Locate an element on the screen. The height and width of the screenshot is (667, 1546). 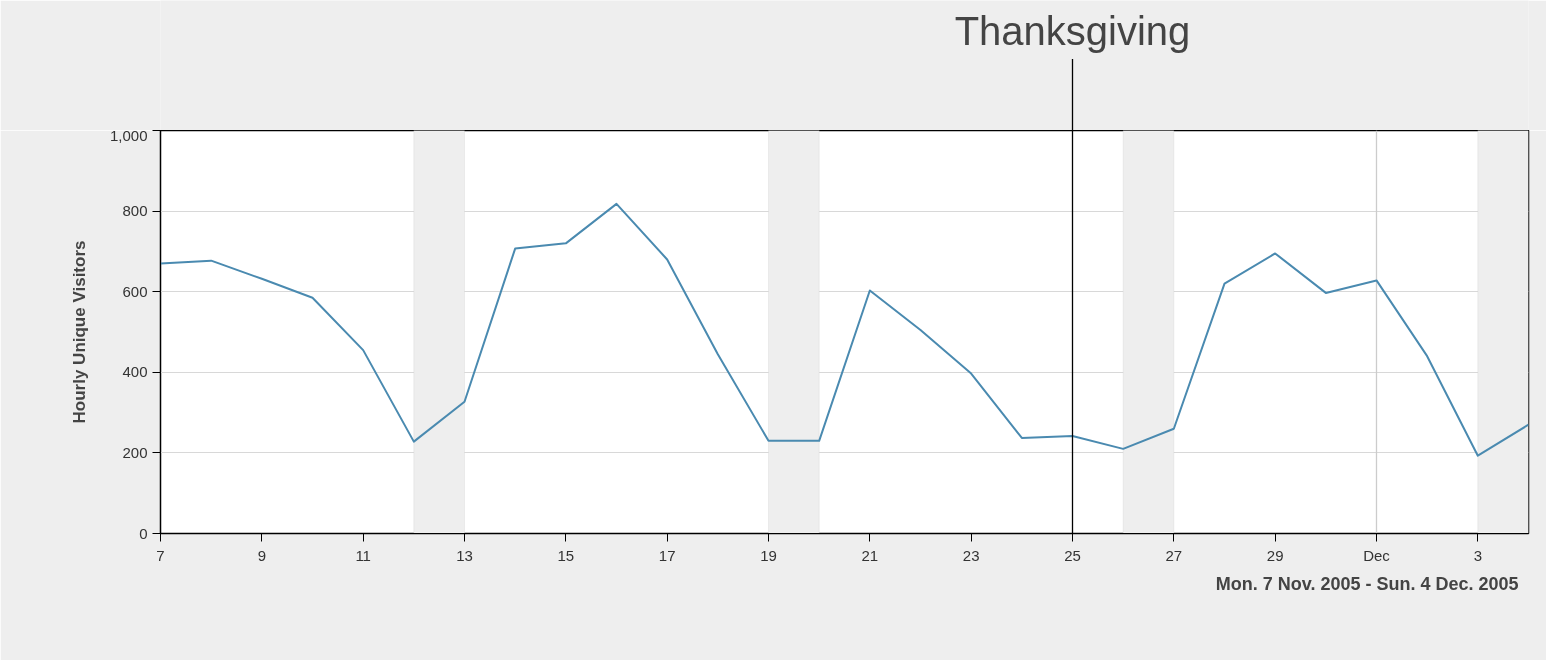
x-tick-label: 7 is located at coordinates (160, 555).